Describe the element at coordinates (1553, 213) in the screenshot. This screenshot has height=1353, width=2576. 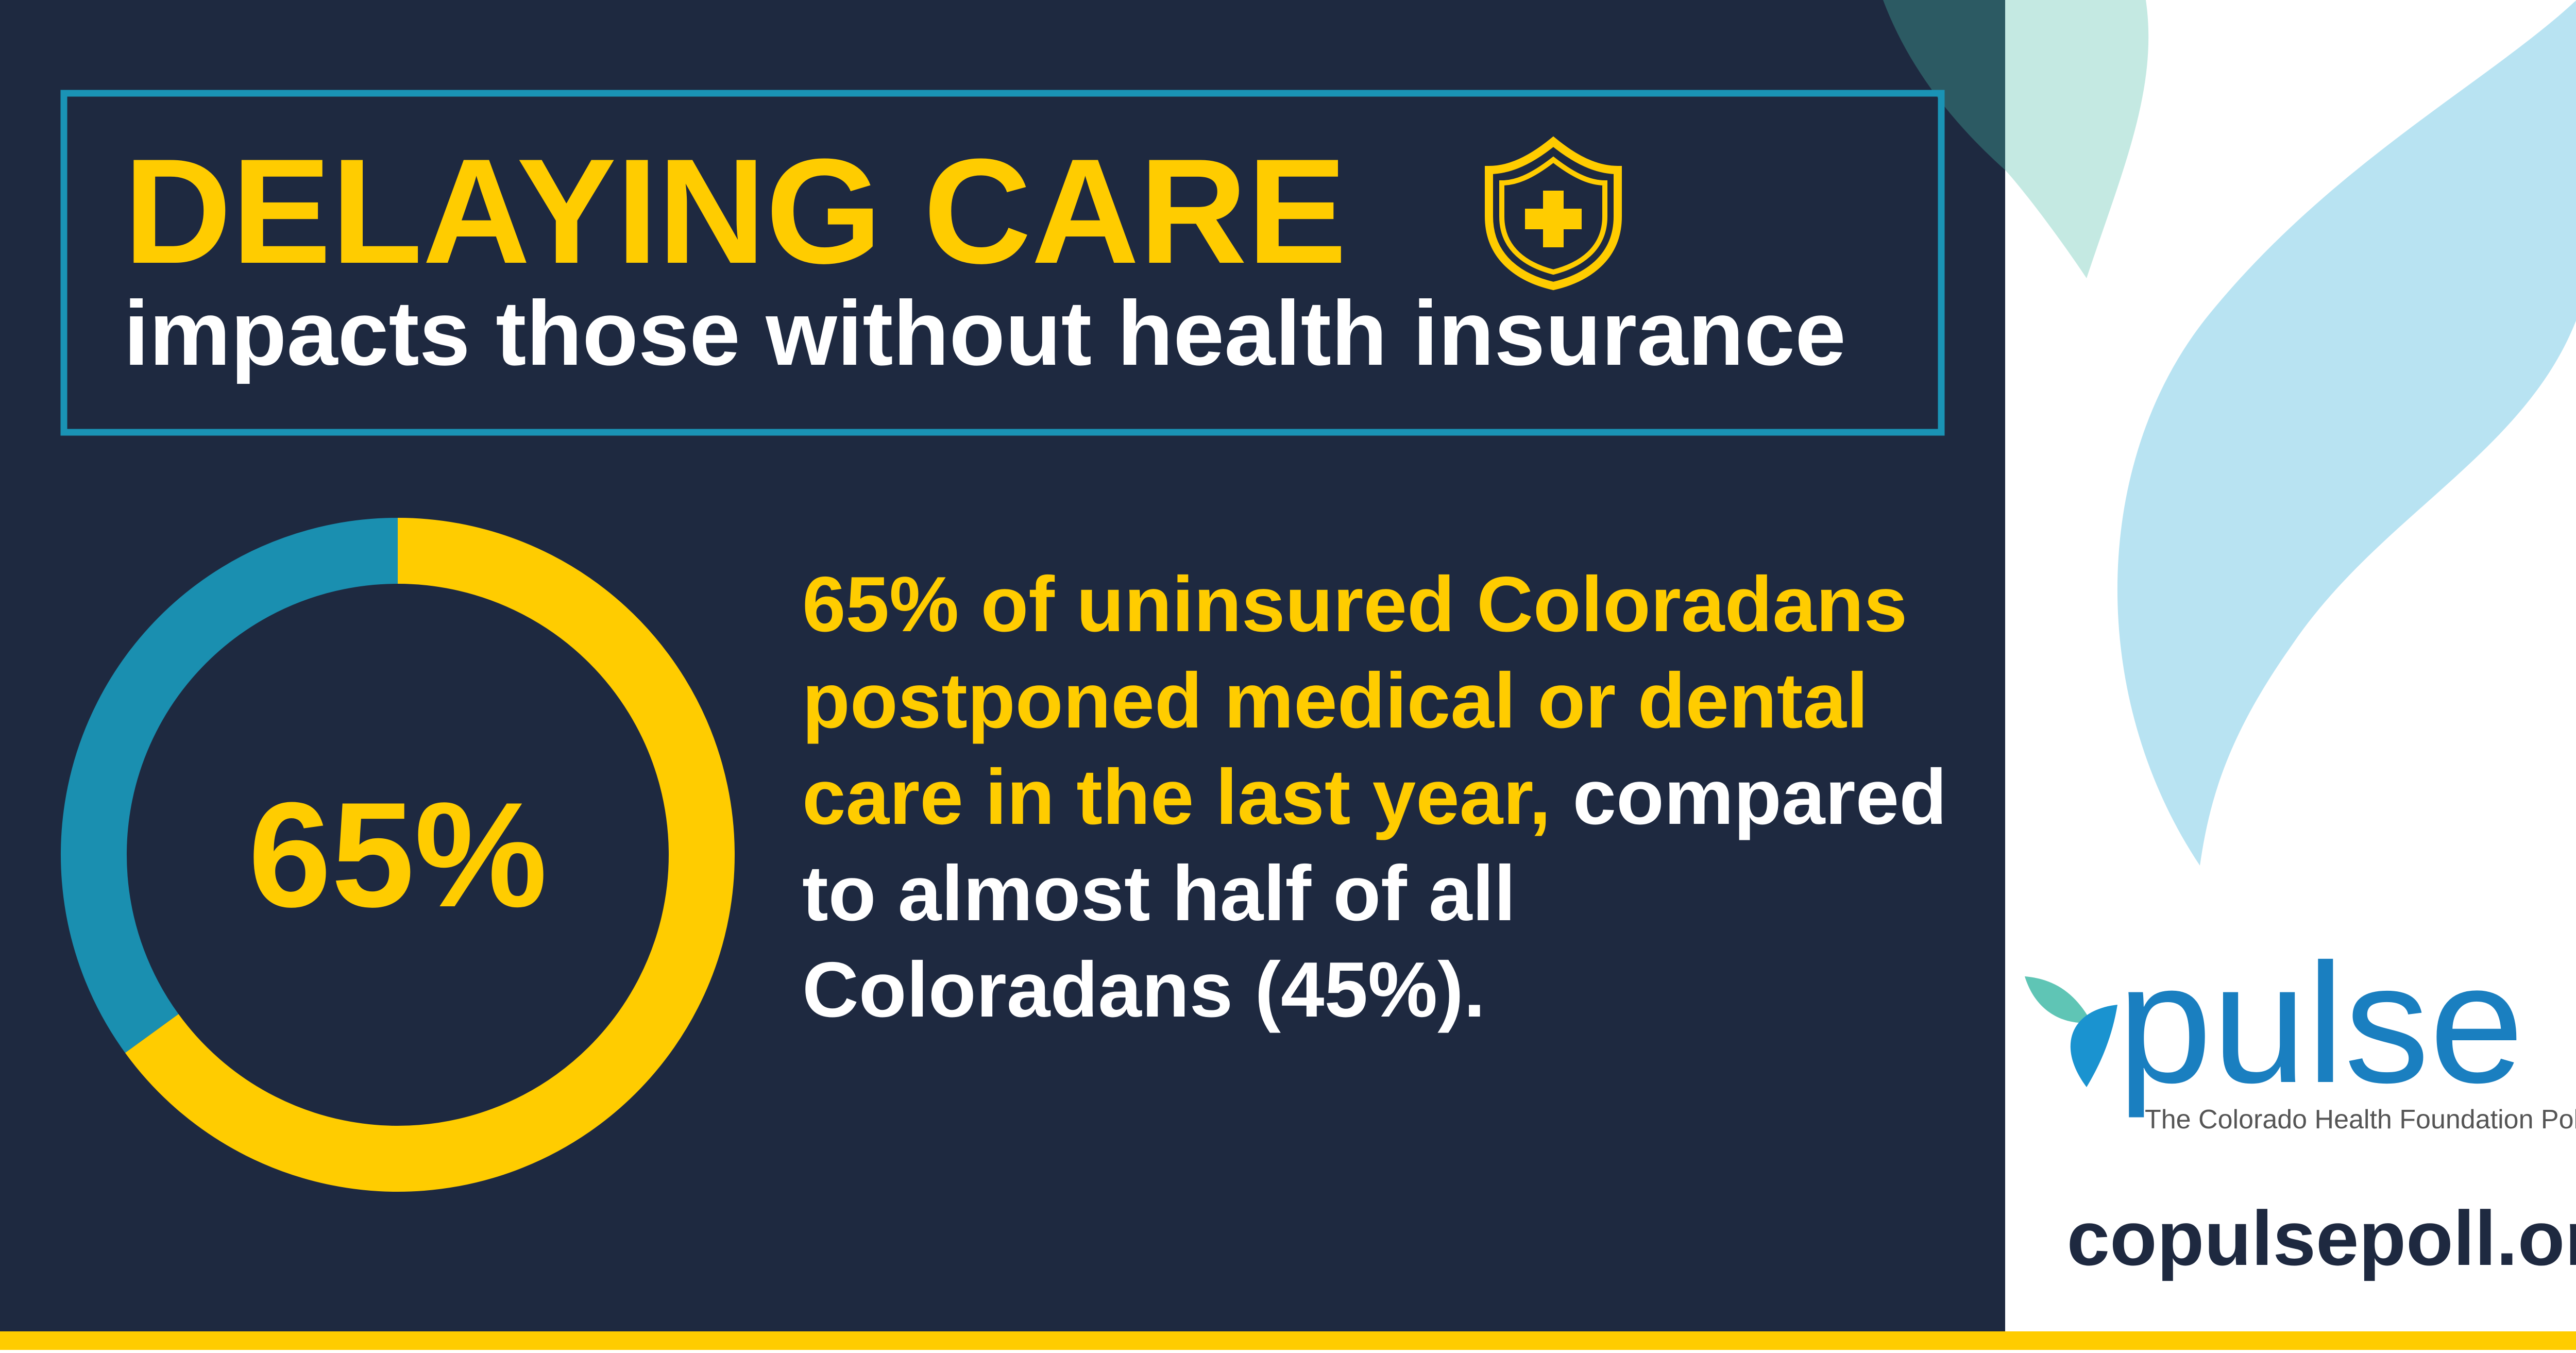
I see `shield-icon` at that location.